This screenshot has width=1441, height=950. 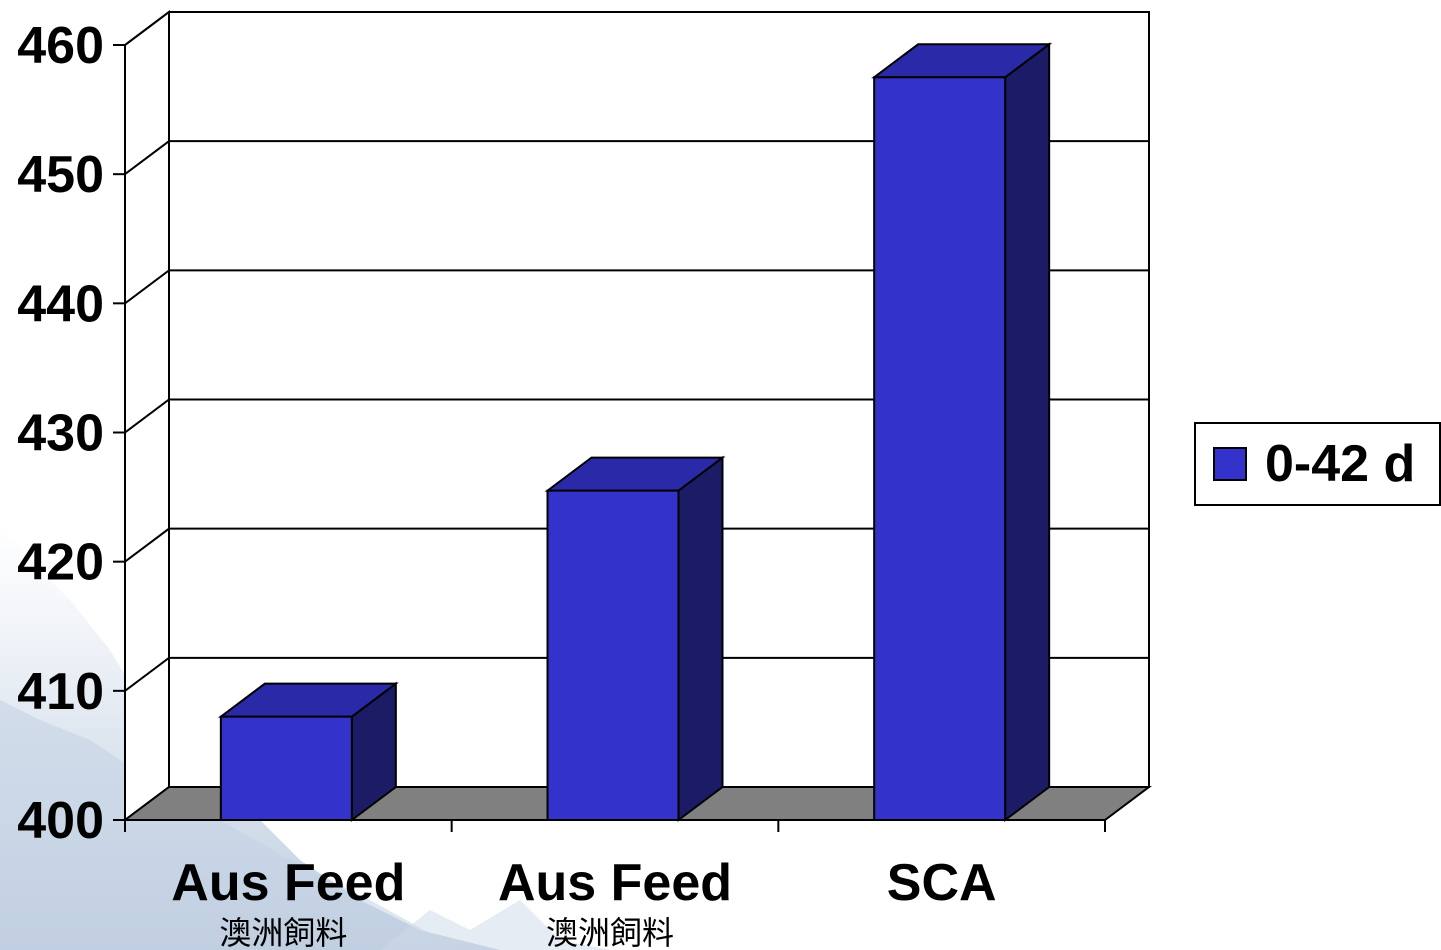 I want to click on y-tick-label: 400, so click(x=60, y=821).